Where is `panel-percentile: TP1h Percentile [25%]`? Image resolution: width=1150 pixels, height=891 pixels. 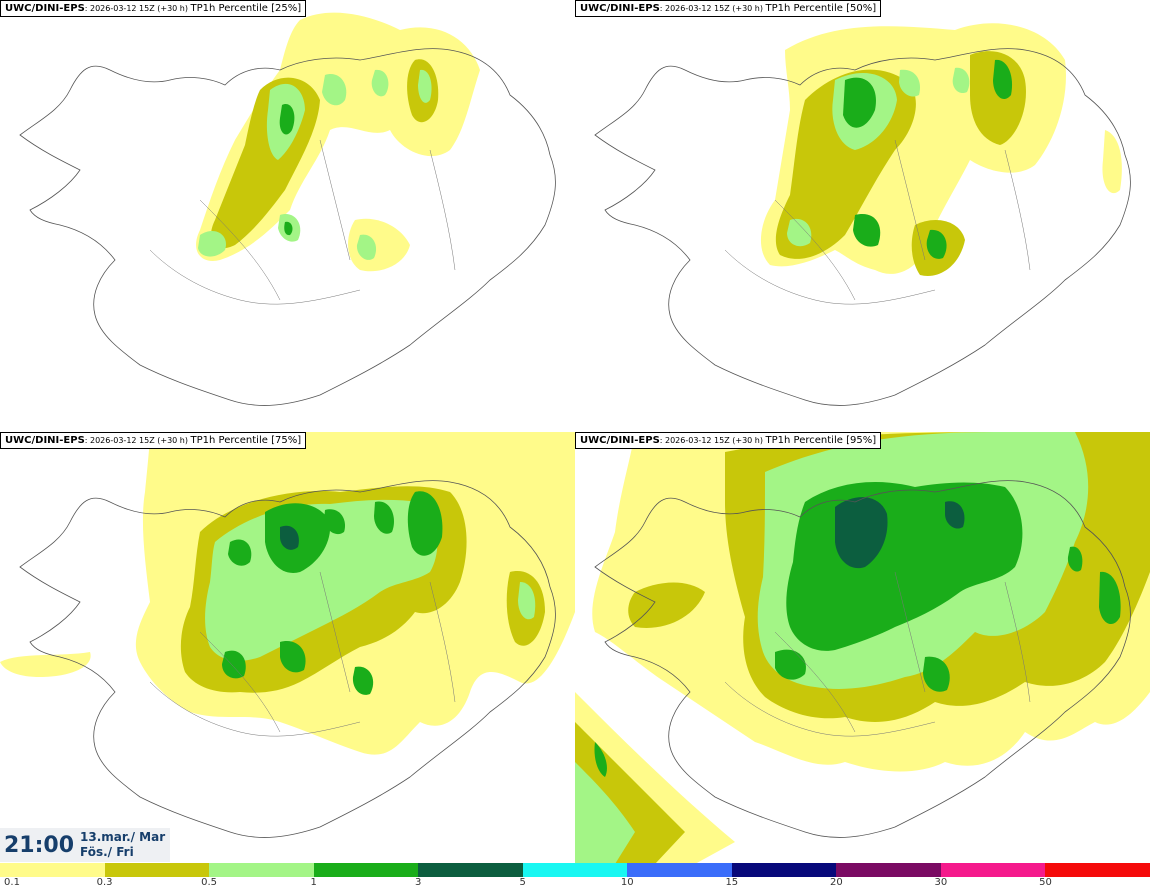
panel-percentile: TP1h Percentile [25%] is located at coordinates (246, 8).